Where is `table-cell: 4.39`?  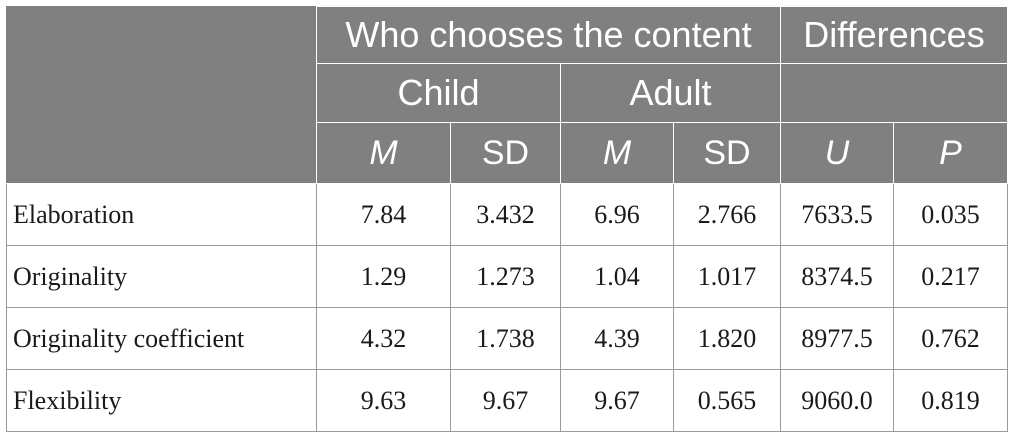
table-cell: 4.39 is located at coordinates (617, 338).